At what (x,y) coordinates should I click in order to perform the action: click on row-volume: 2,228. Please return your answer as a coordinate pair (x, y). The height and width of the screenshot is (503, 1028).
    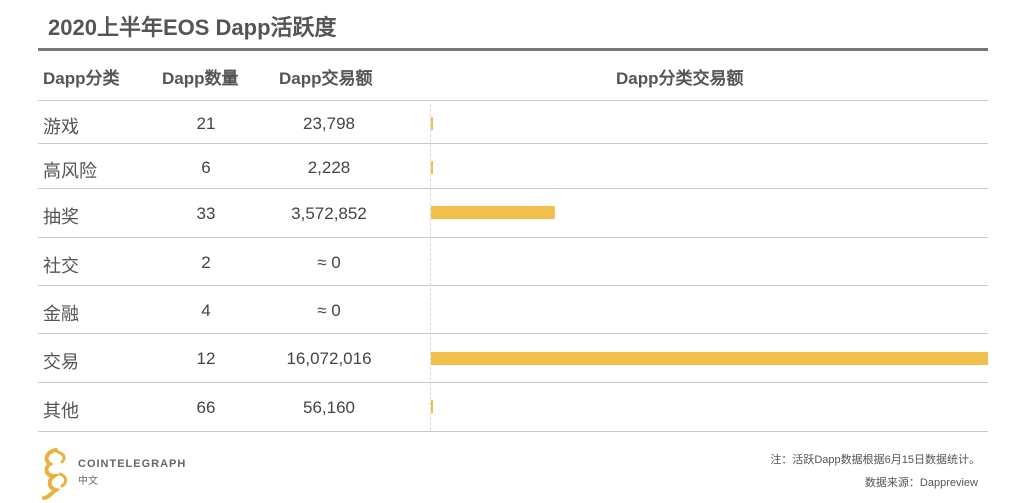
    Looking at the image, I should click on (329, 167).